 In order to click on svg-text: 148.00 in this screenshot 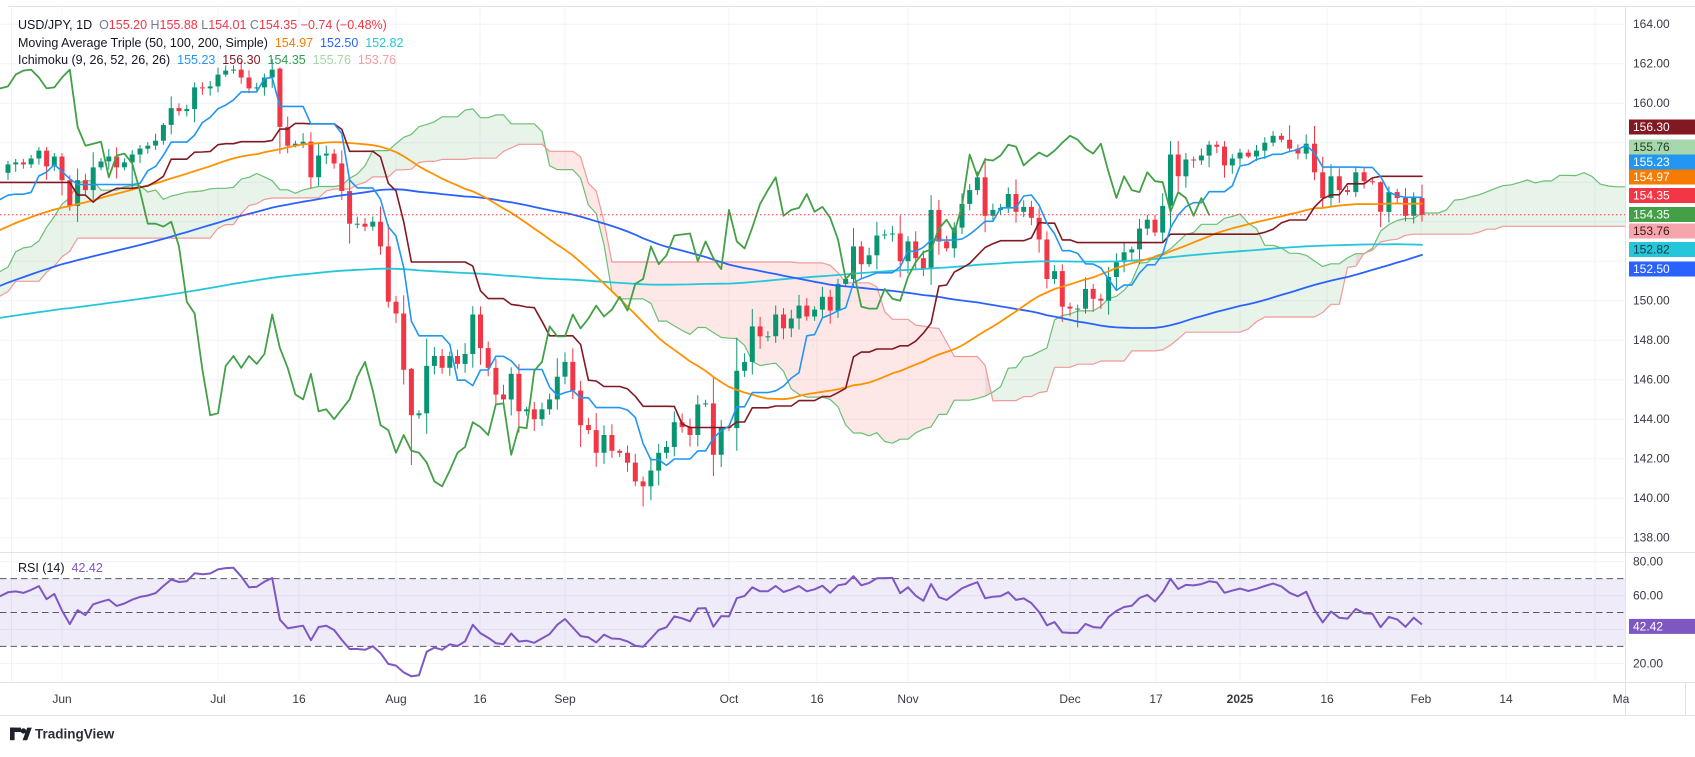, I will do `click(1651, 340)`.